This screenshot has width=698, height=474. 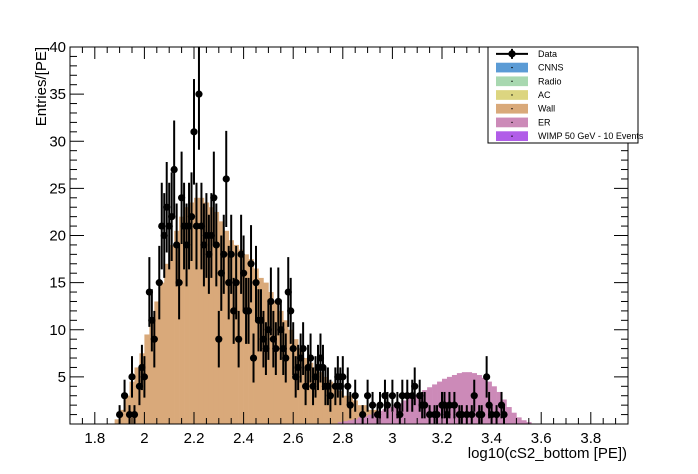 I want to click on y-tick-label: 35, so click(x=57, y=94).